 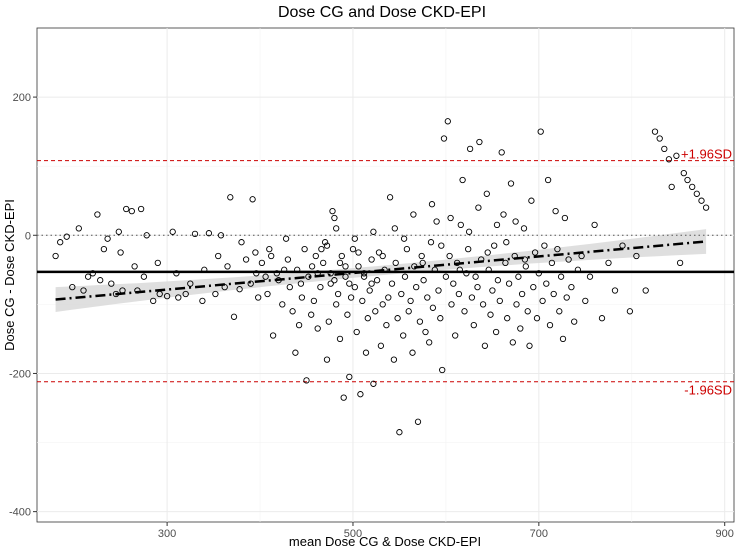 I want to click on regression-line, so click(x=381, y=270).